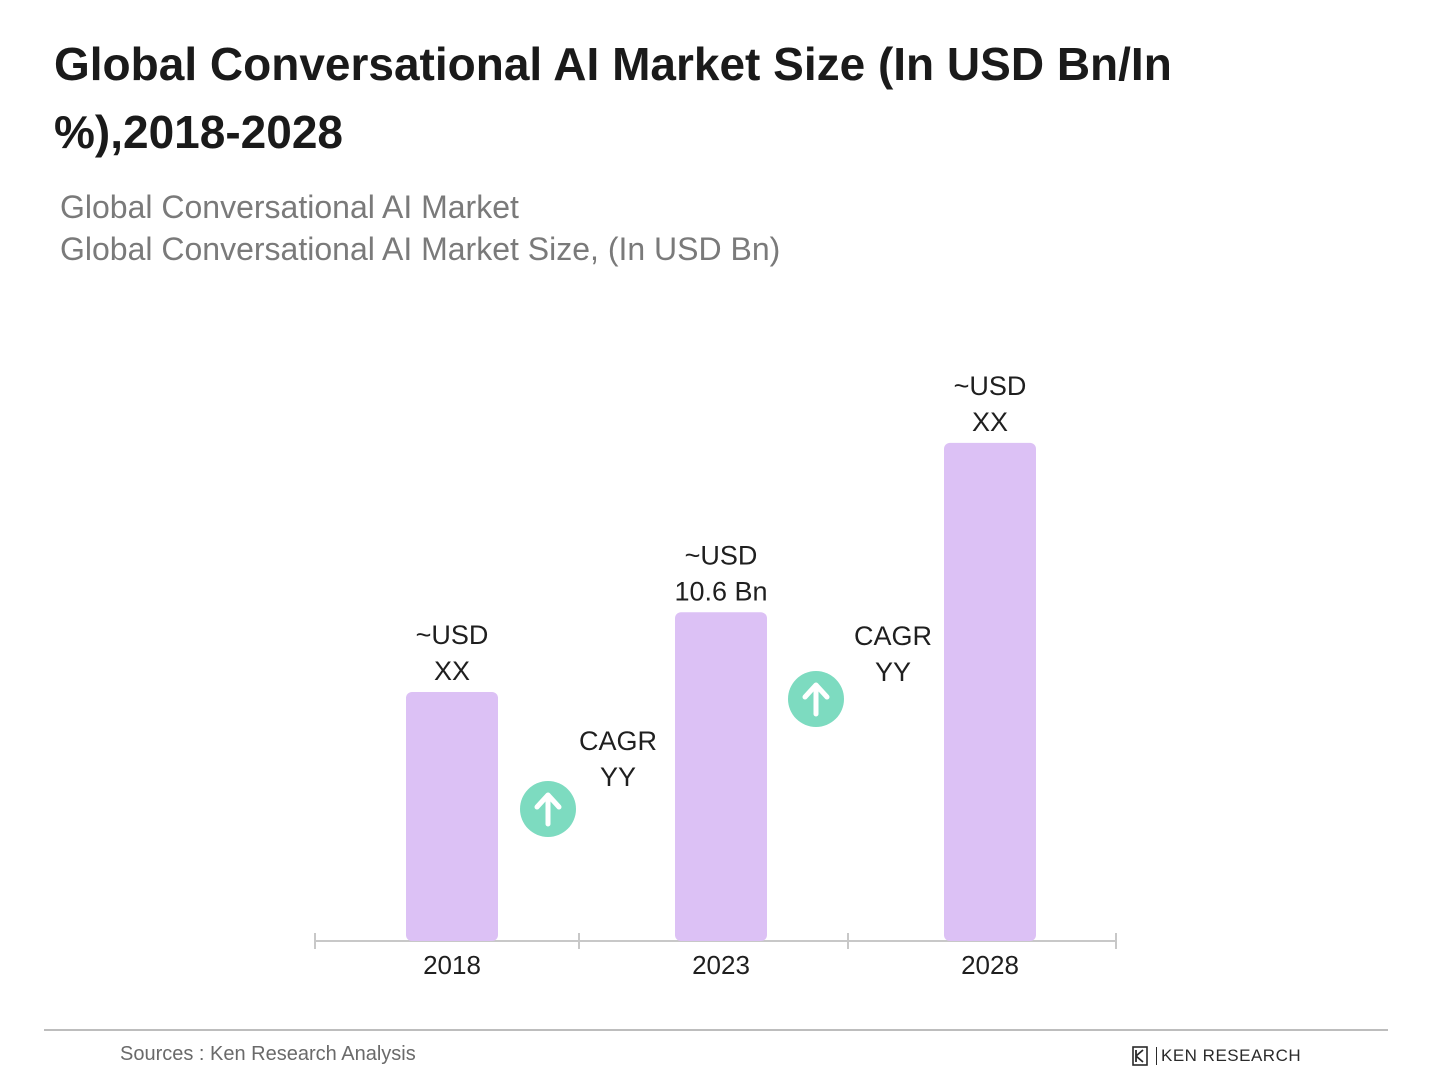 The image size is (1431, 1073). Describe the element at coordinates (990, 965) in the screenshot. I see `x-tick-label-2028: 2028` at that location.